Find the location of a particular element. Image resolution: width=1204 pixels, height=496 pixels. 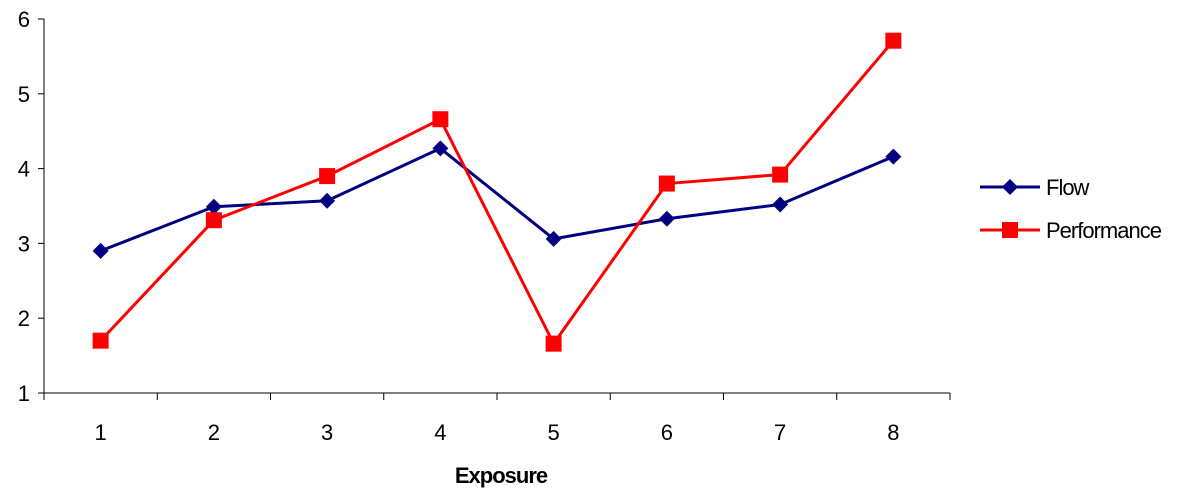

x-tick-label: 1 is located at coordinates (101, 432).